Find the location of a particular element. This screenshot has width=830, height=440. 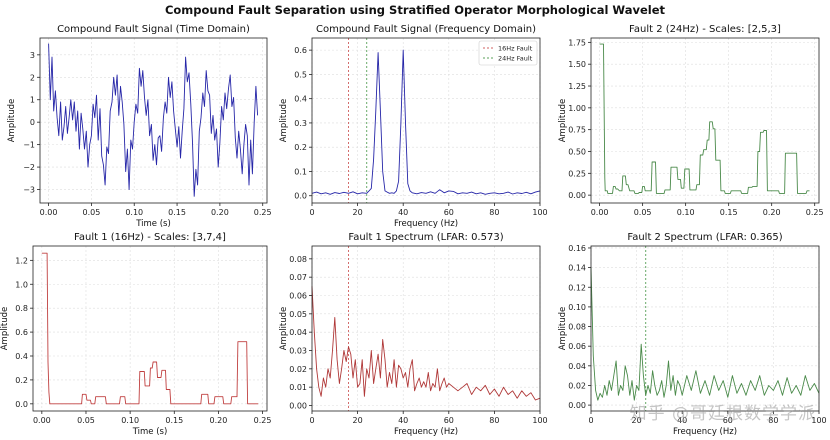

legend: 16Hz Fault 24Hz Fault is located at coordinates (508, 53).